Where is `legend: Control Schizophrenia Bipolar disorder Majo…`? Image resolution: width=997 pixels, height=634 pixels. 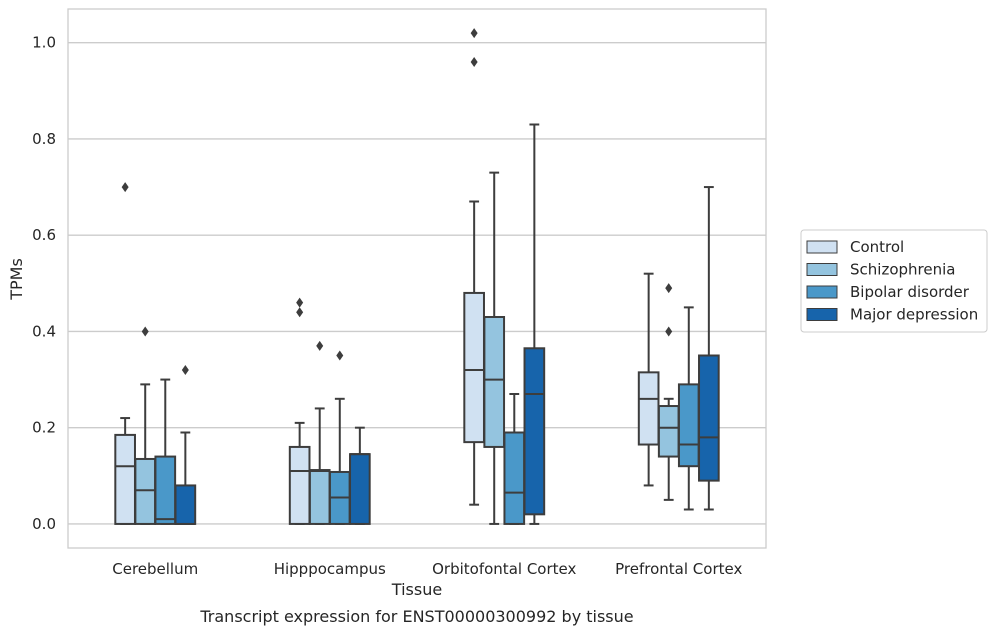 legend: Control Schizophrenia Bipolar disorder Majo… is located at coordinates (894, 281).